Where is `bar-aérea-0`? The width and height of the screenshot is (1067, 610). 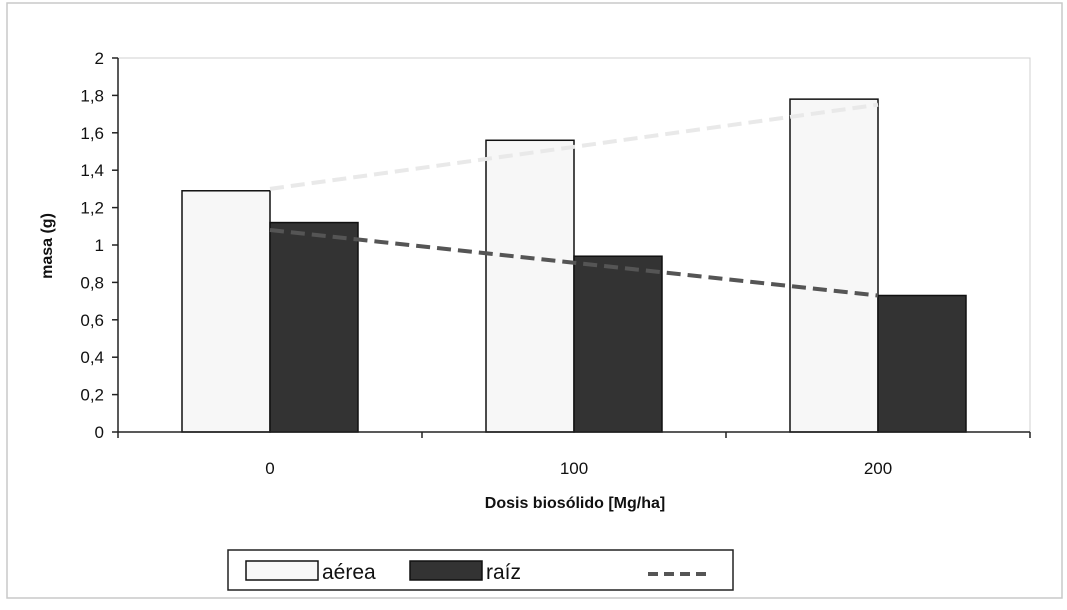 bar-aérea-0 is located at coordinates (226, 311).